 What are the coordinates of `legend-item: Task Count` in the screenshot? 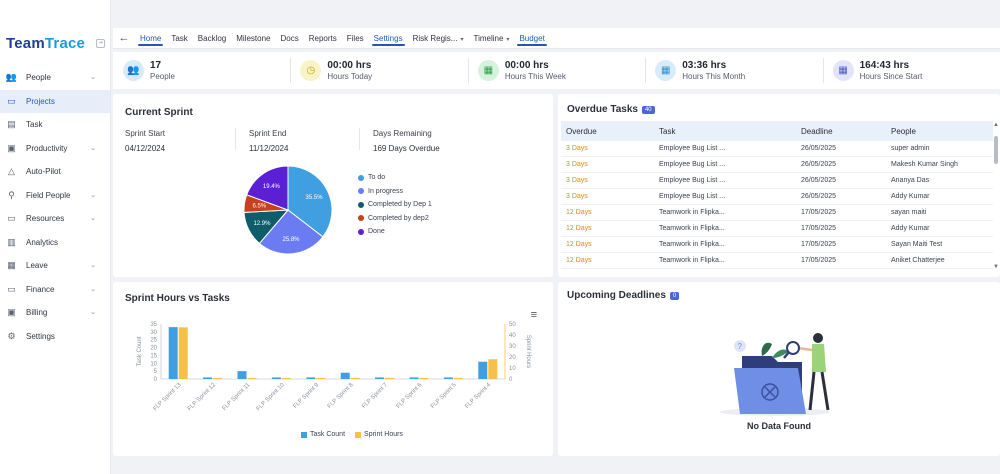 It's located at (323, 434).